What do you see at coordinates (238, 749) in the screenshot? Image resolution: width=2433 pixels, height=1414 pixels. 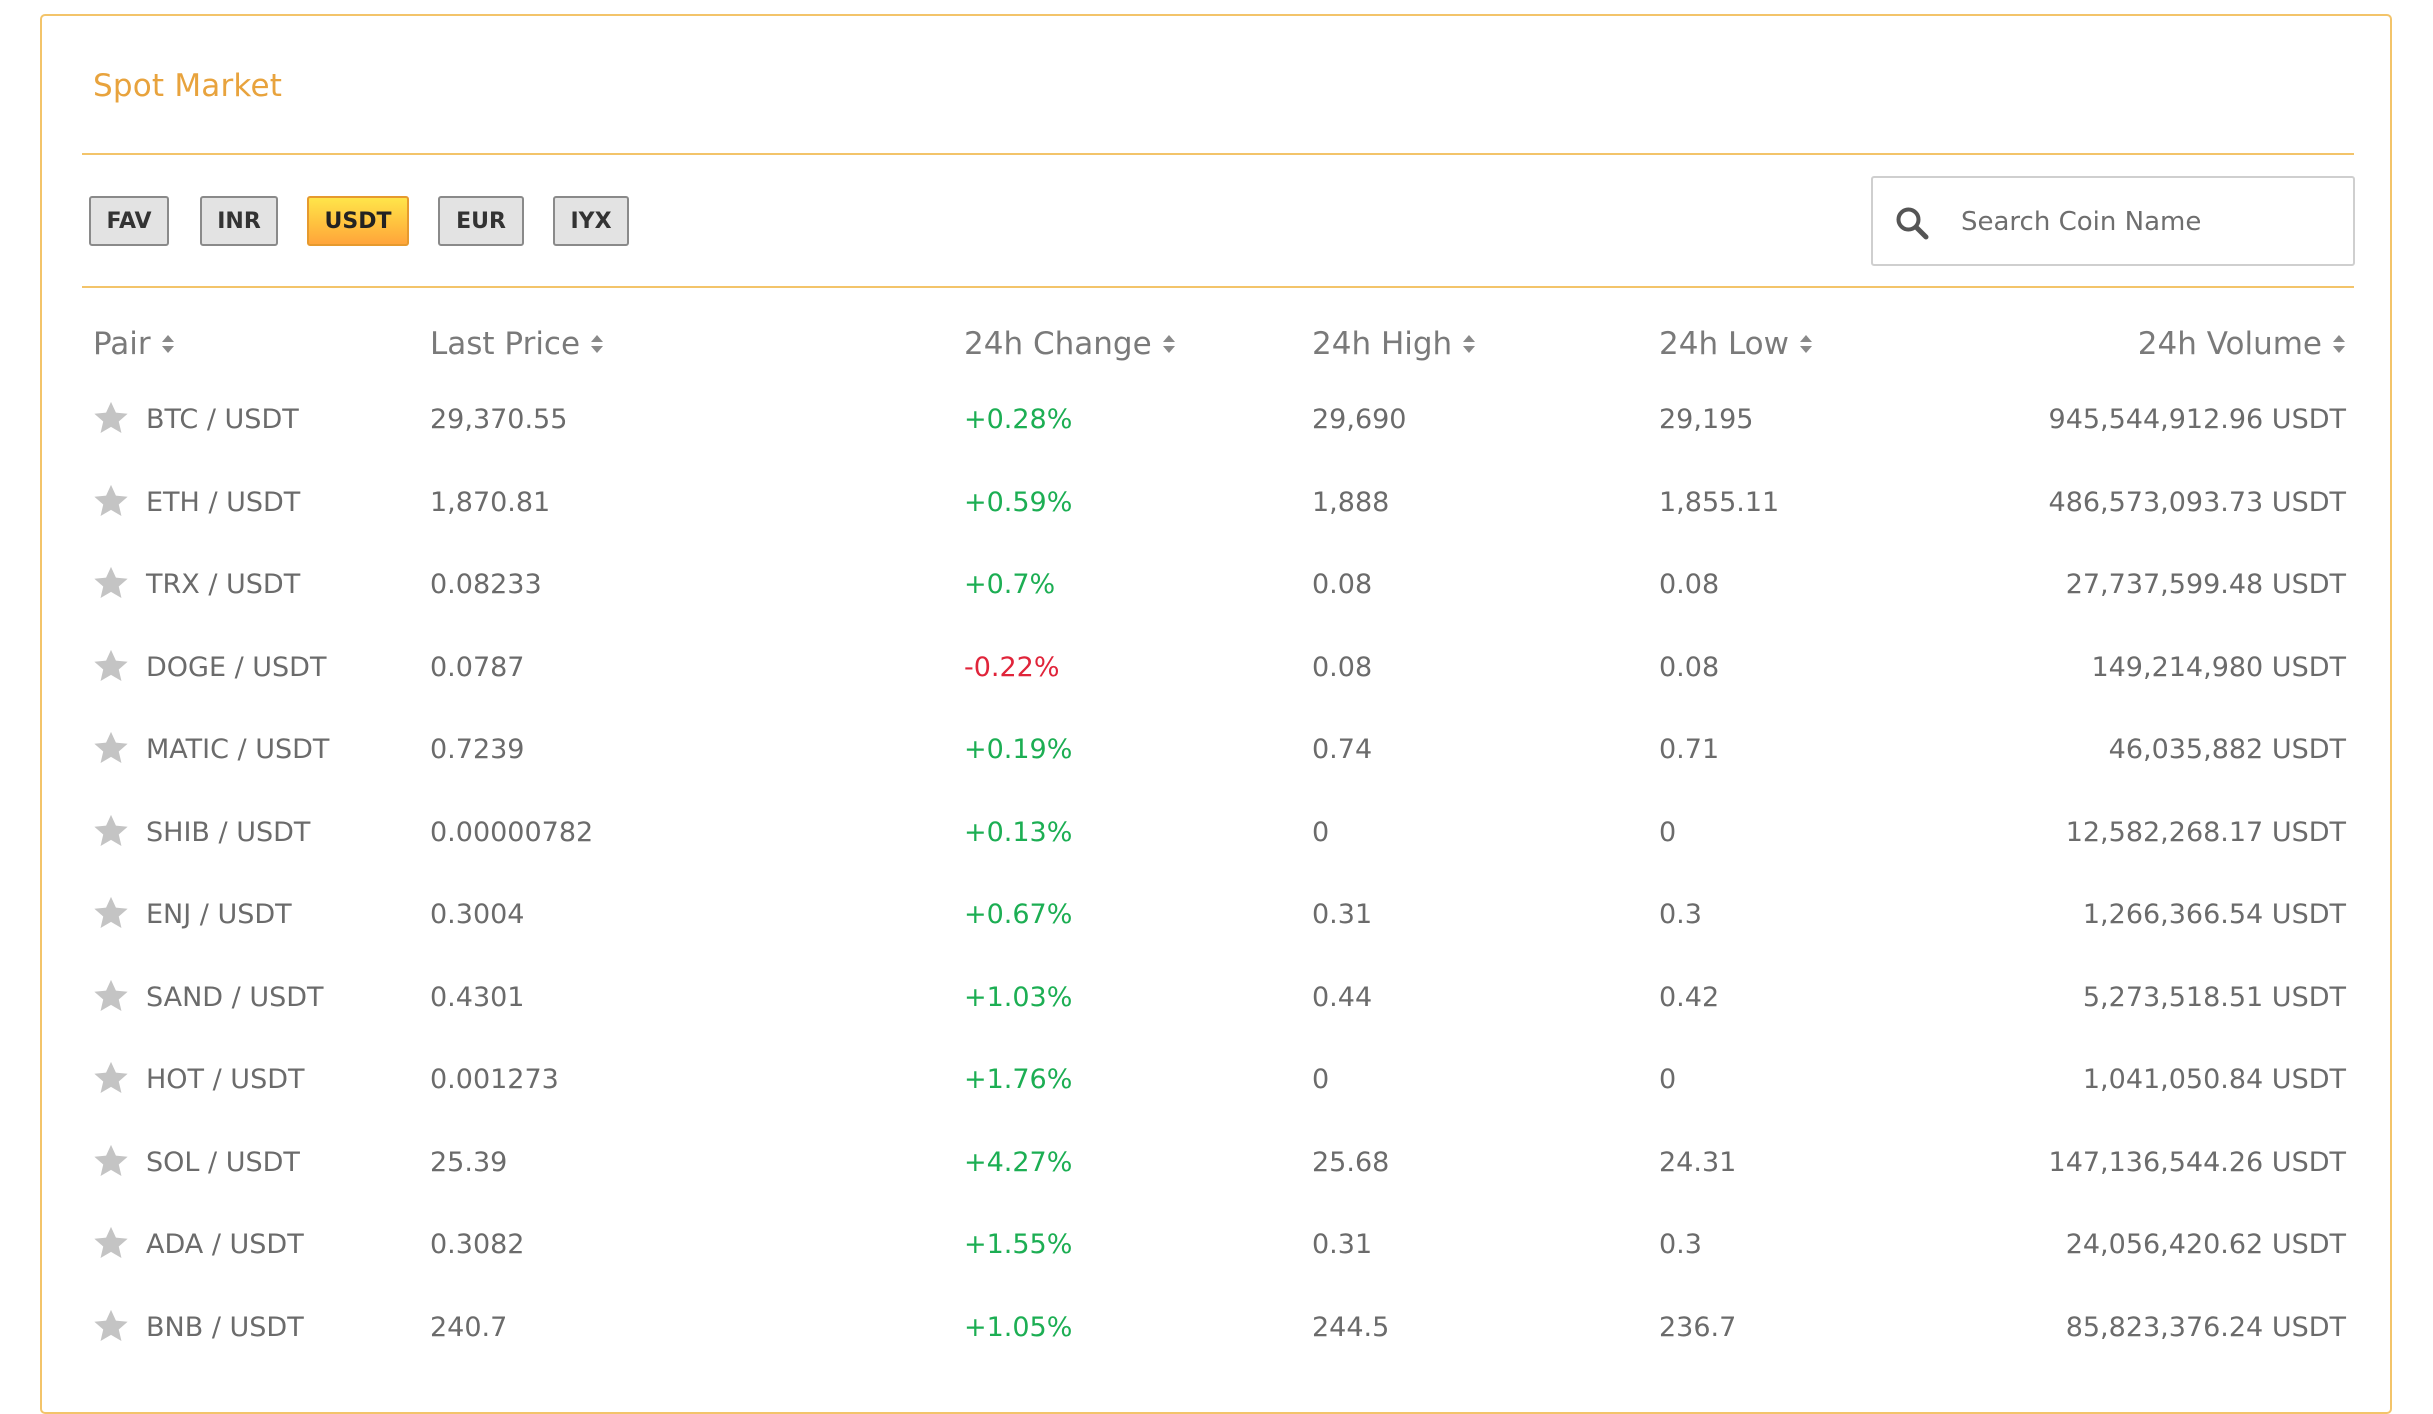 I see `pair-name: MATIC / USDT` at bounding box center [238, 749].